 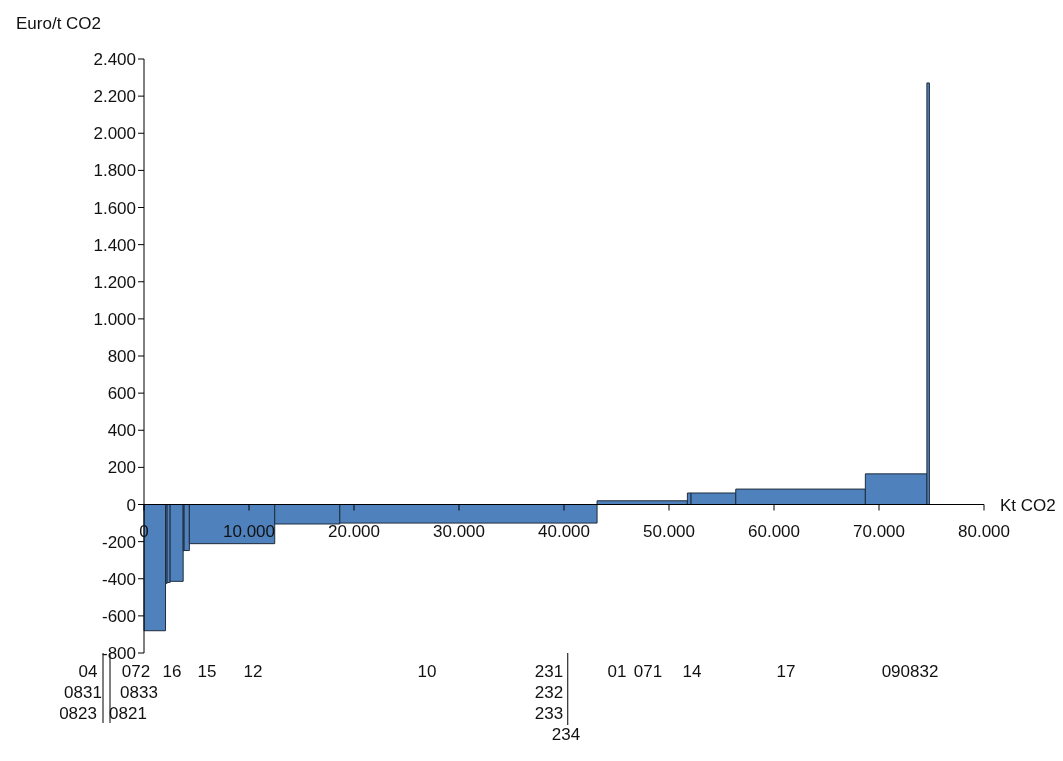 What do you see at coordinates (774, 531) in the screenshot?
I see `x-tick-label: 60.000` at bounding box center [774, 531].